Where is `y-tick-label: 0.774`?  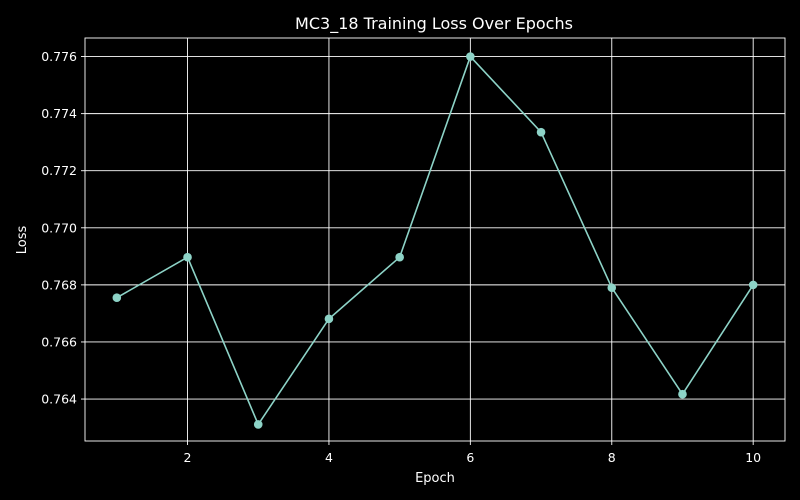 y-tick-label: 0.774 is located at coordinates (59, 113).